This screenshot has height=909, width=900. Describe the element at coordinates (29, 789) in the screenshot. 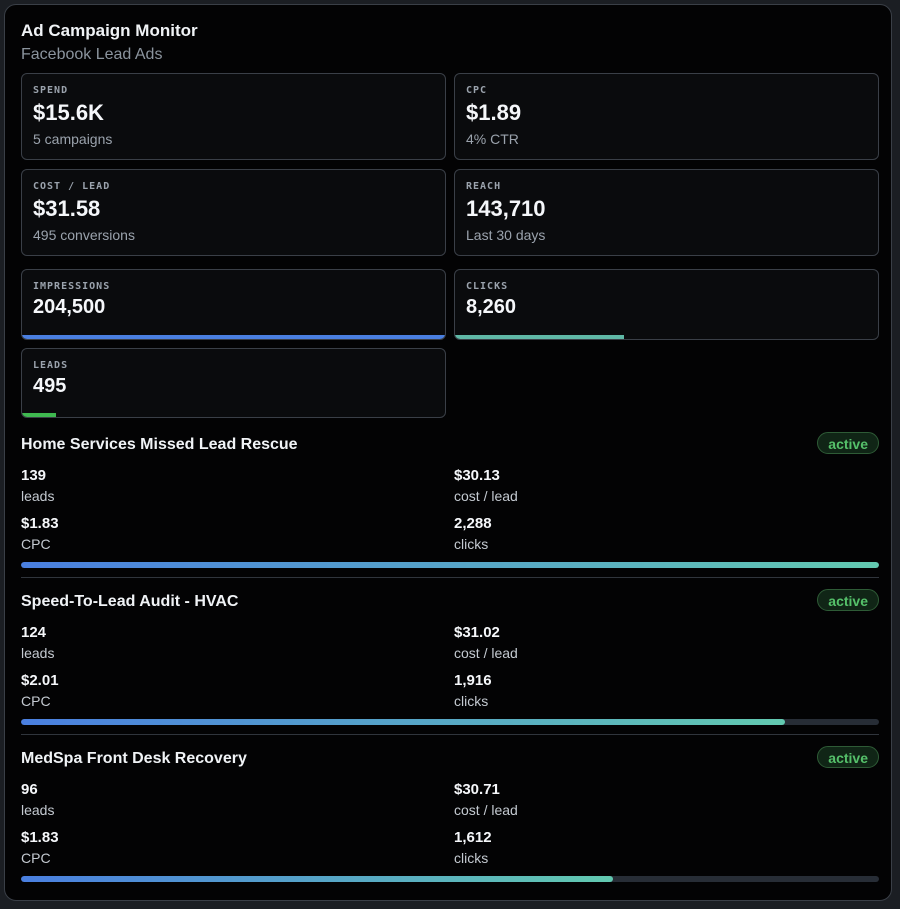

I see `leads-count: 96` at that location.